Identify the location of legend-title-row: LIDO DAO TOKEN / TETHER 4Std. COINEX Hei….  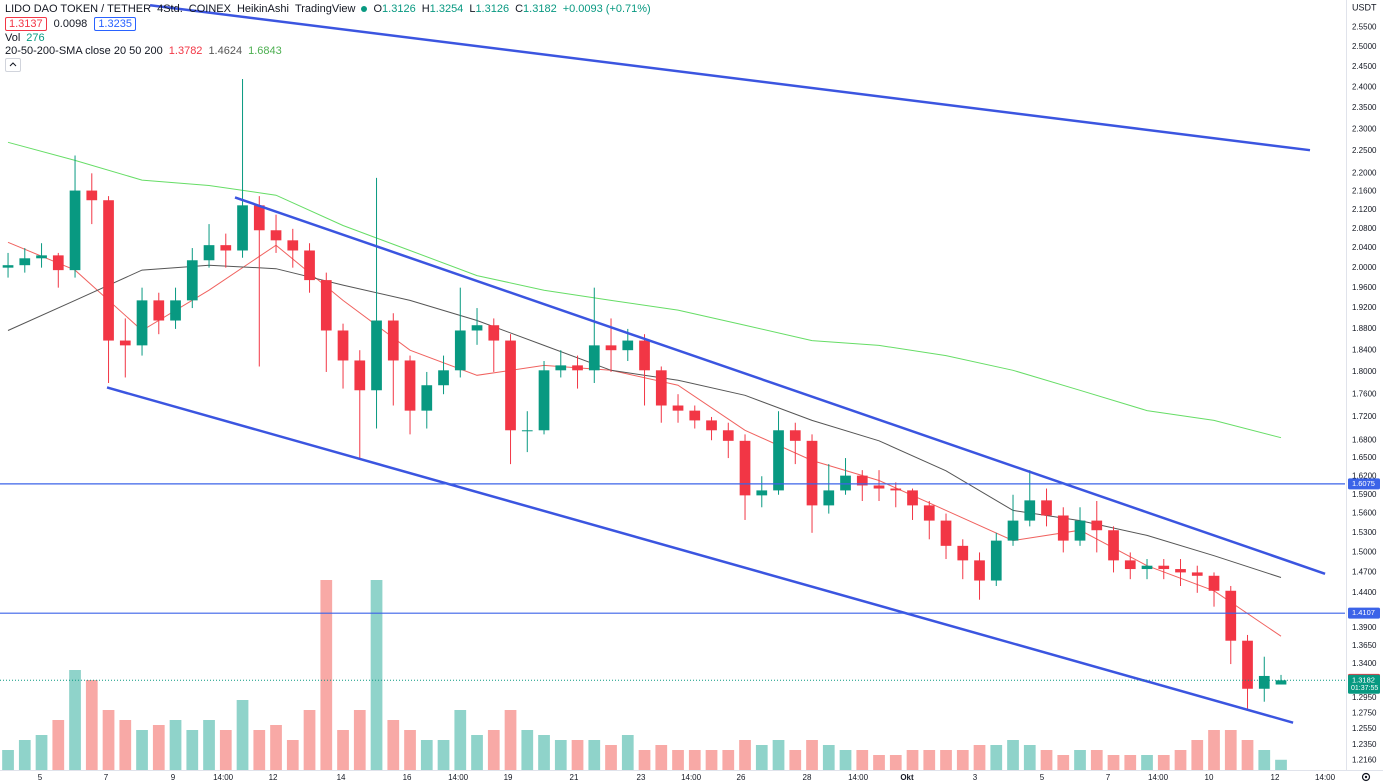
(328, 9).